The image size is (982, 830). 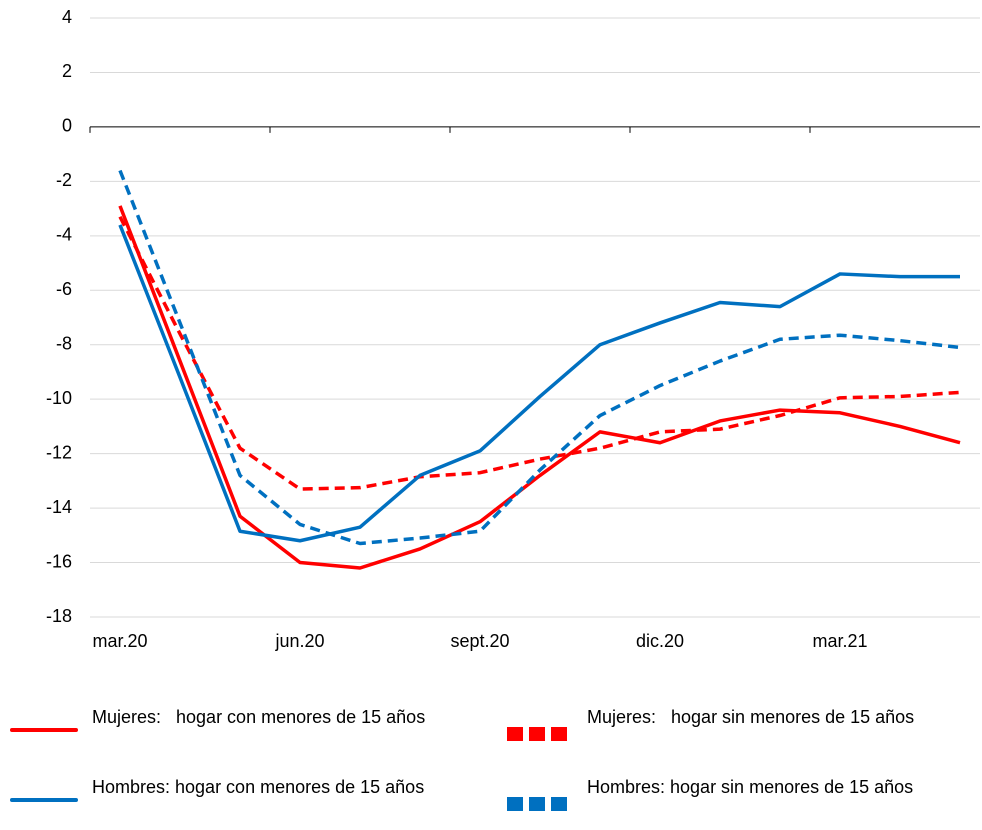 I want to click on x-tick-label: dic.20, so click(x=660, y=641).